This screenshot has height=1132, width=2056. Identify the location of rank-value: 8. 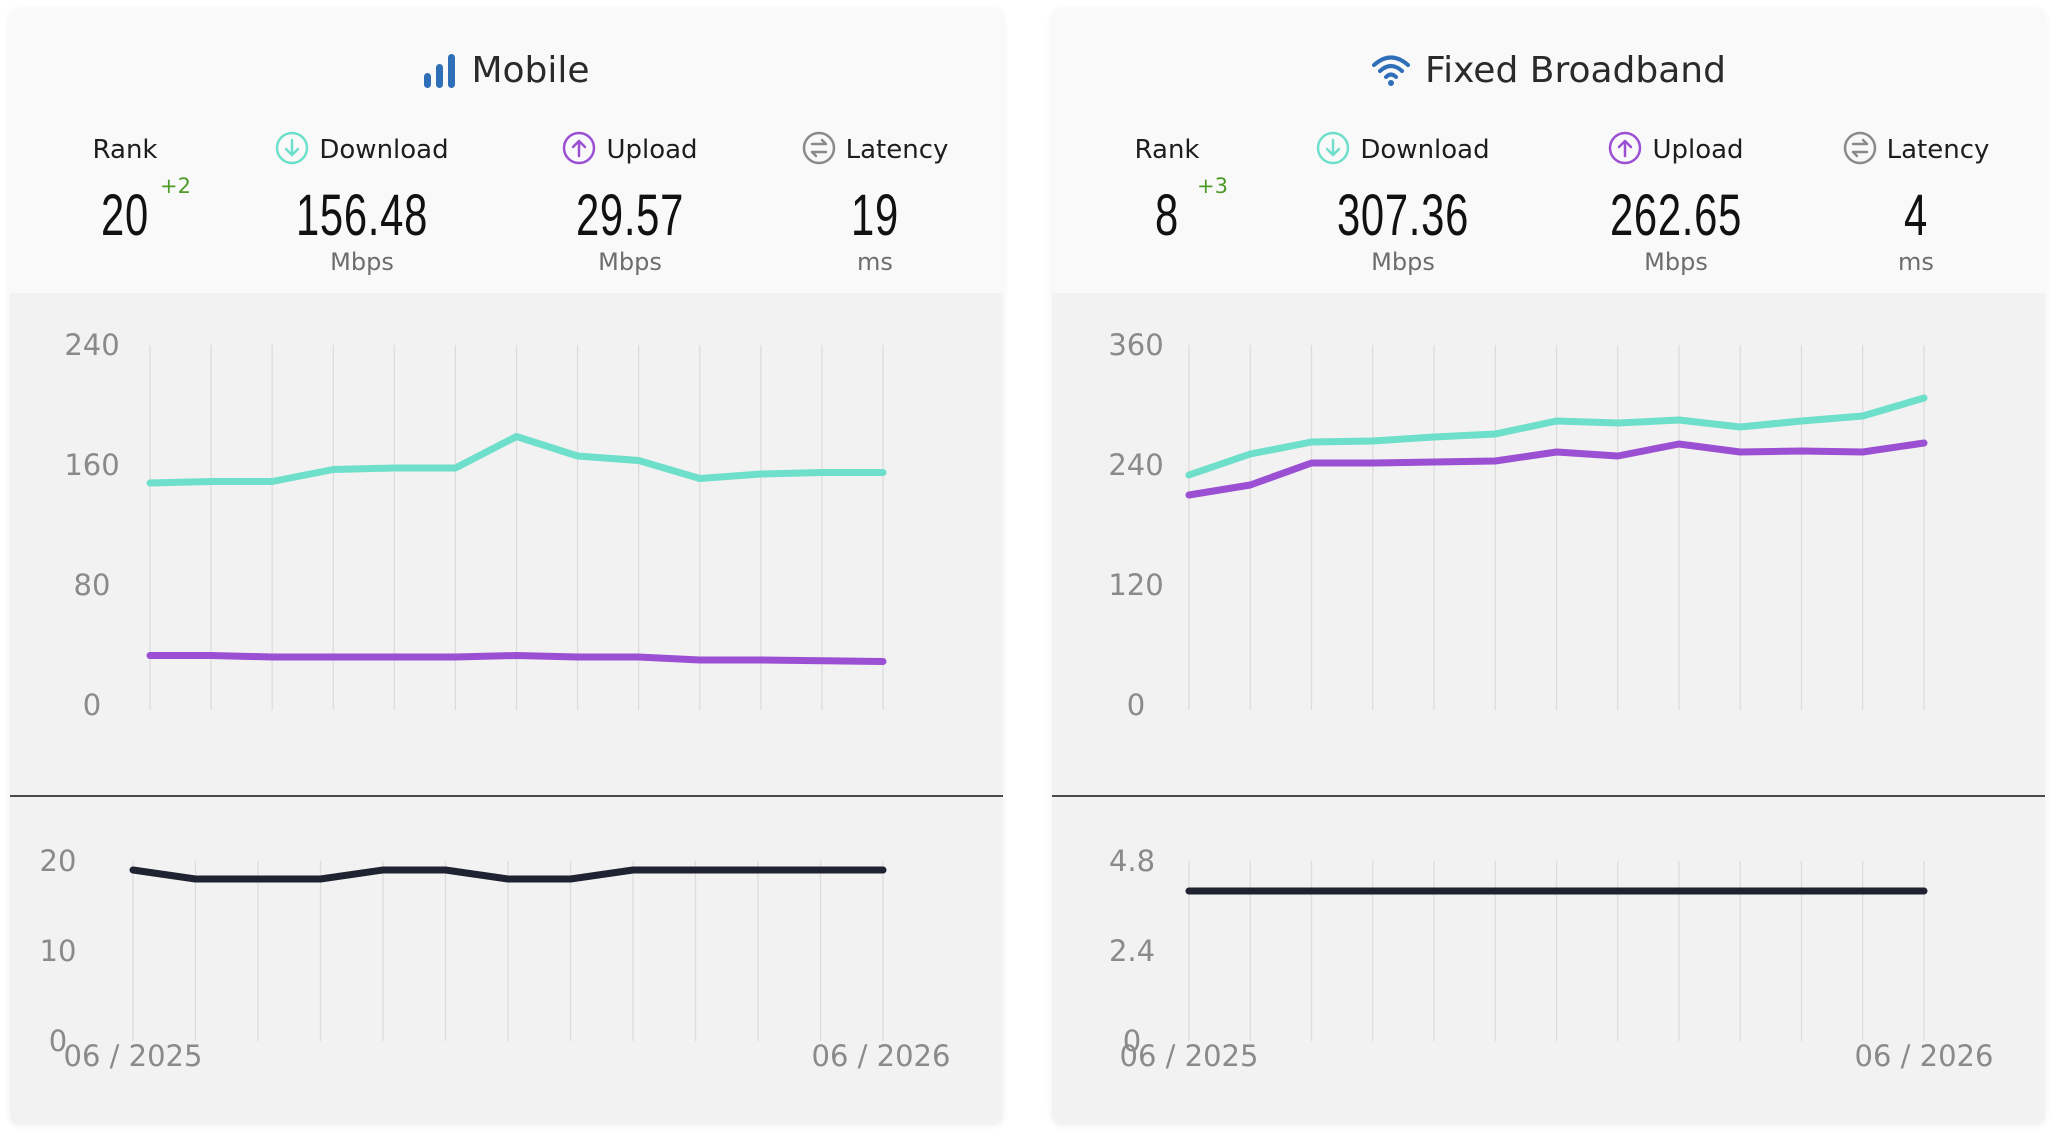
(1167, 215).